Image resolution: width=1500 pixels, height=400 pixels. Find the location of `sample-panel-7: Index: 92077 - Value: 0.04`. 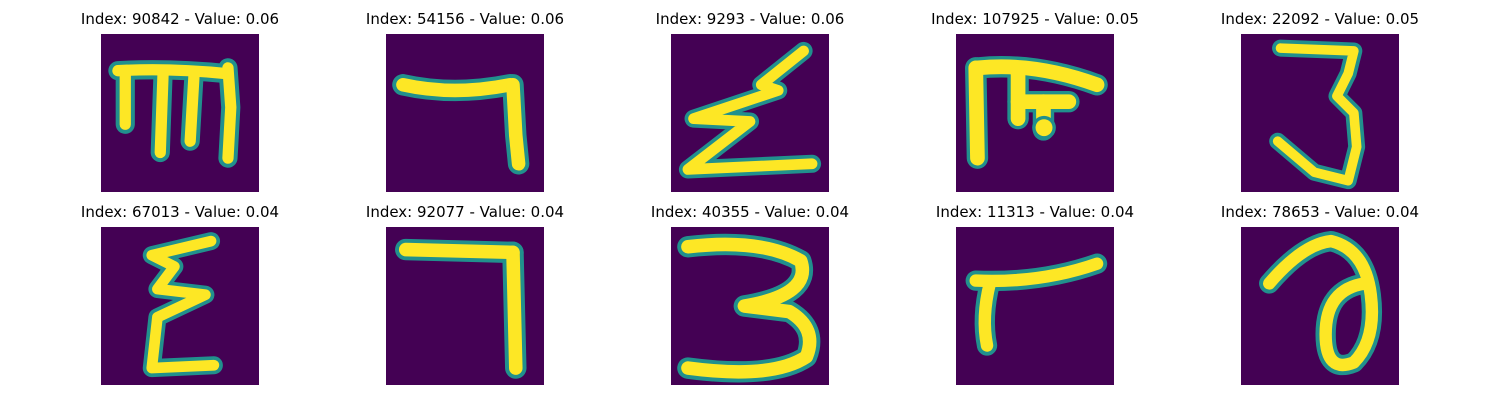

sample-panel-7: Index: 92077 - Value: 0.04 is located at coordinates (465, 289).